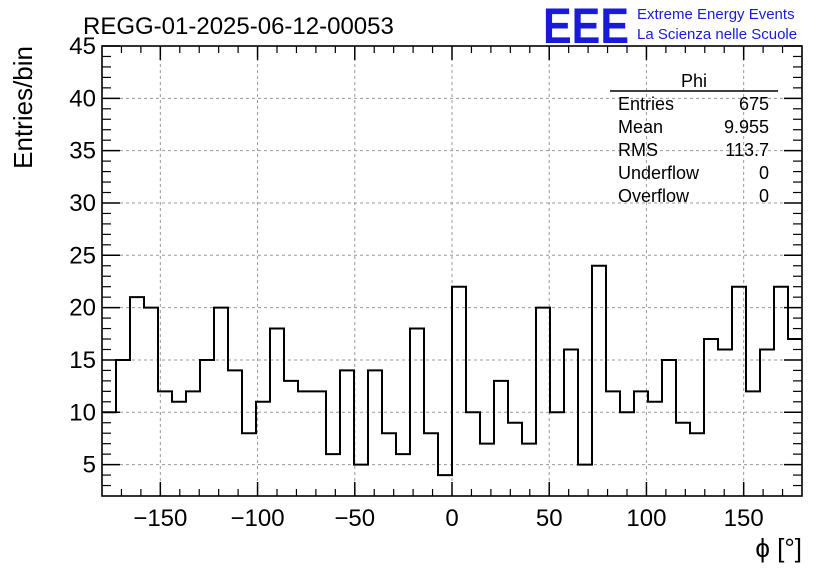 This screenshot has height=572, width=836. I want to click on x-tick-label: 150, so click(744, 518).